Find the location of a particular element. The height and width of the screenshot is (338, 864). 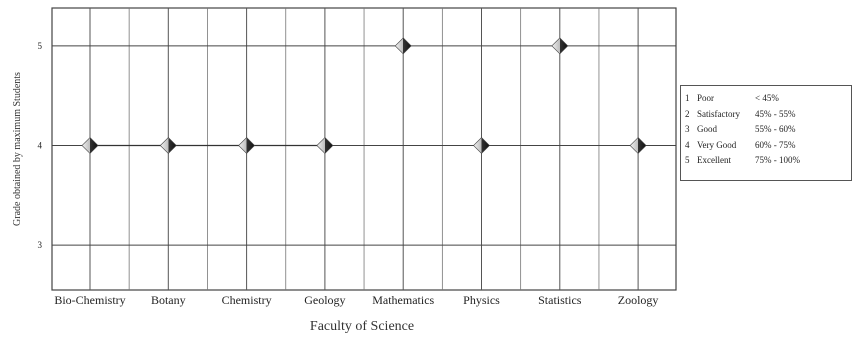

legend-entry: 4 Very Good 60% - 75% is located at coordinates (766, 146).